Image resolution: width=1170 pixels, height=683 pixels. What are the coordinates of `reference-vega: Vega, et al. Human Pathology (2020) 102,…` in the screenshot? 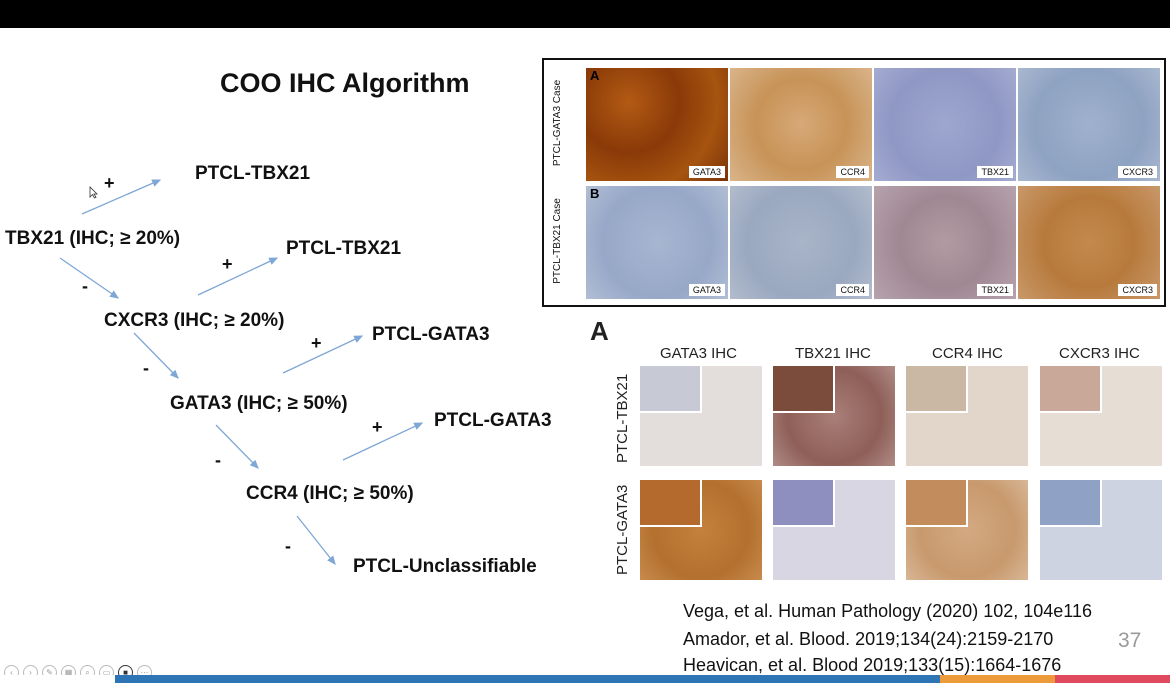 It's located at (887, 611).